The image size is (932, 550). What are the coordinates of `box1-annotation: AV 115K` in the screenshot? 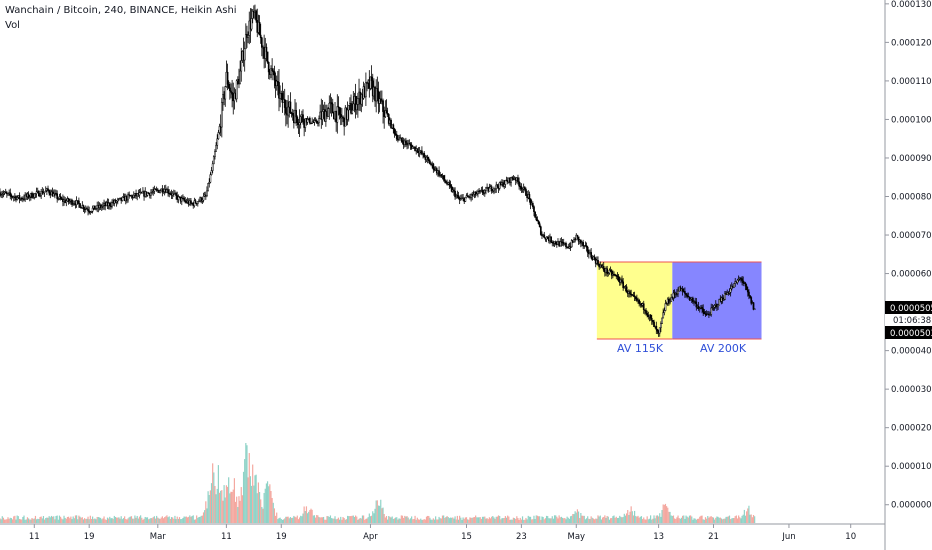 It's located at (640, 348).